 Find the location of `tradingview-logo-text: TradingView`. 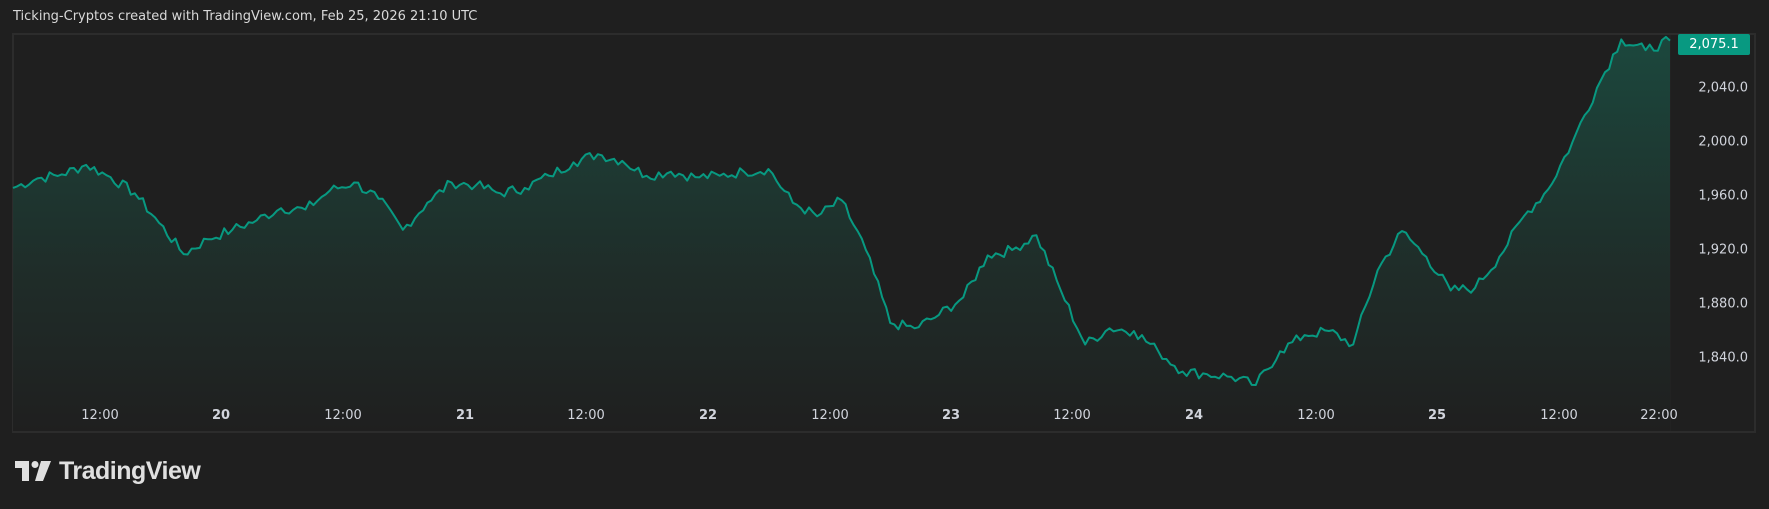

tradingview-logo-text: TradingView is located at coordinates (130, 470).